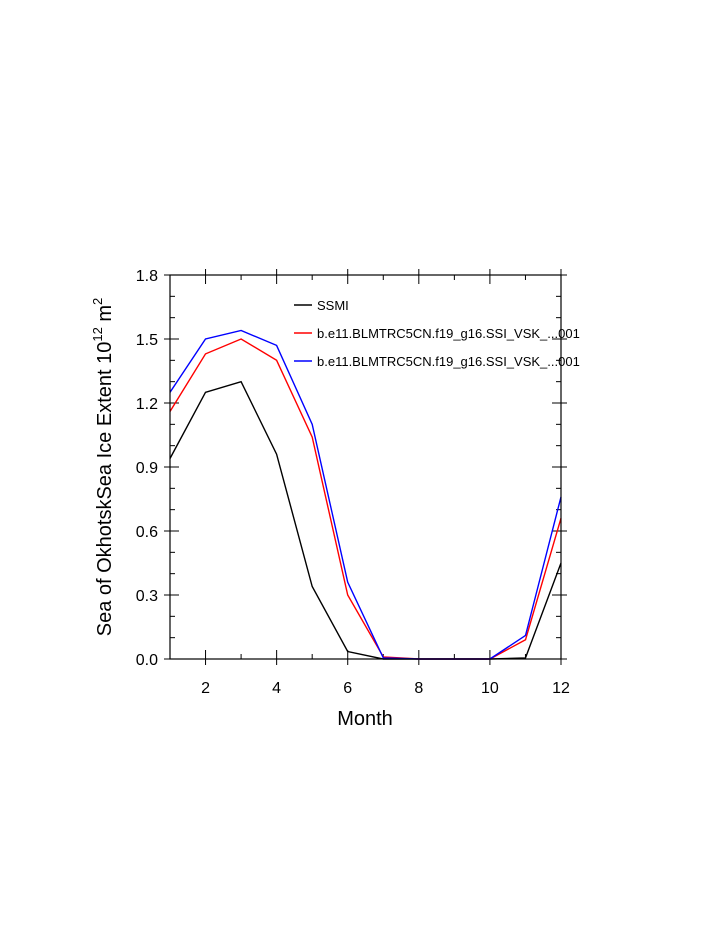  Describe the element at coordinates (347, 688) in the screenshot. I see `x-tick-label: 6` at that location.